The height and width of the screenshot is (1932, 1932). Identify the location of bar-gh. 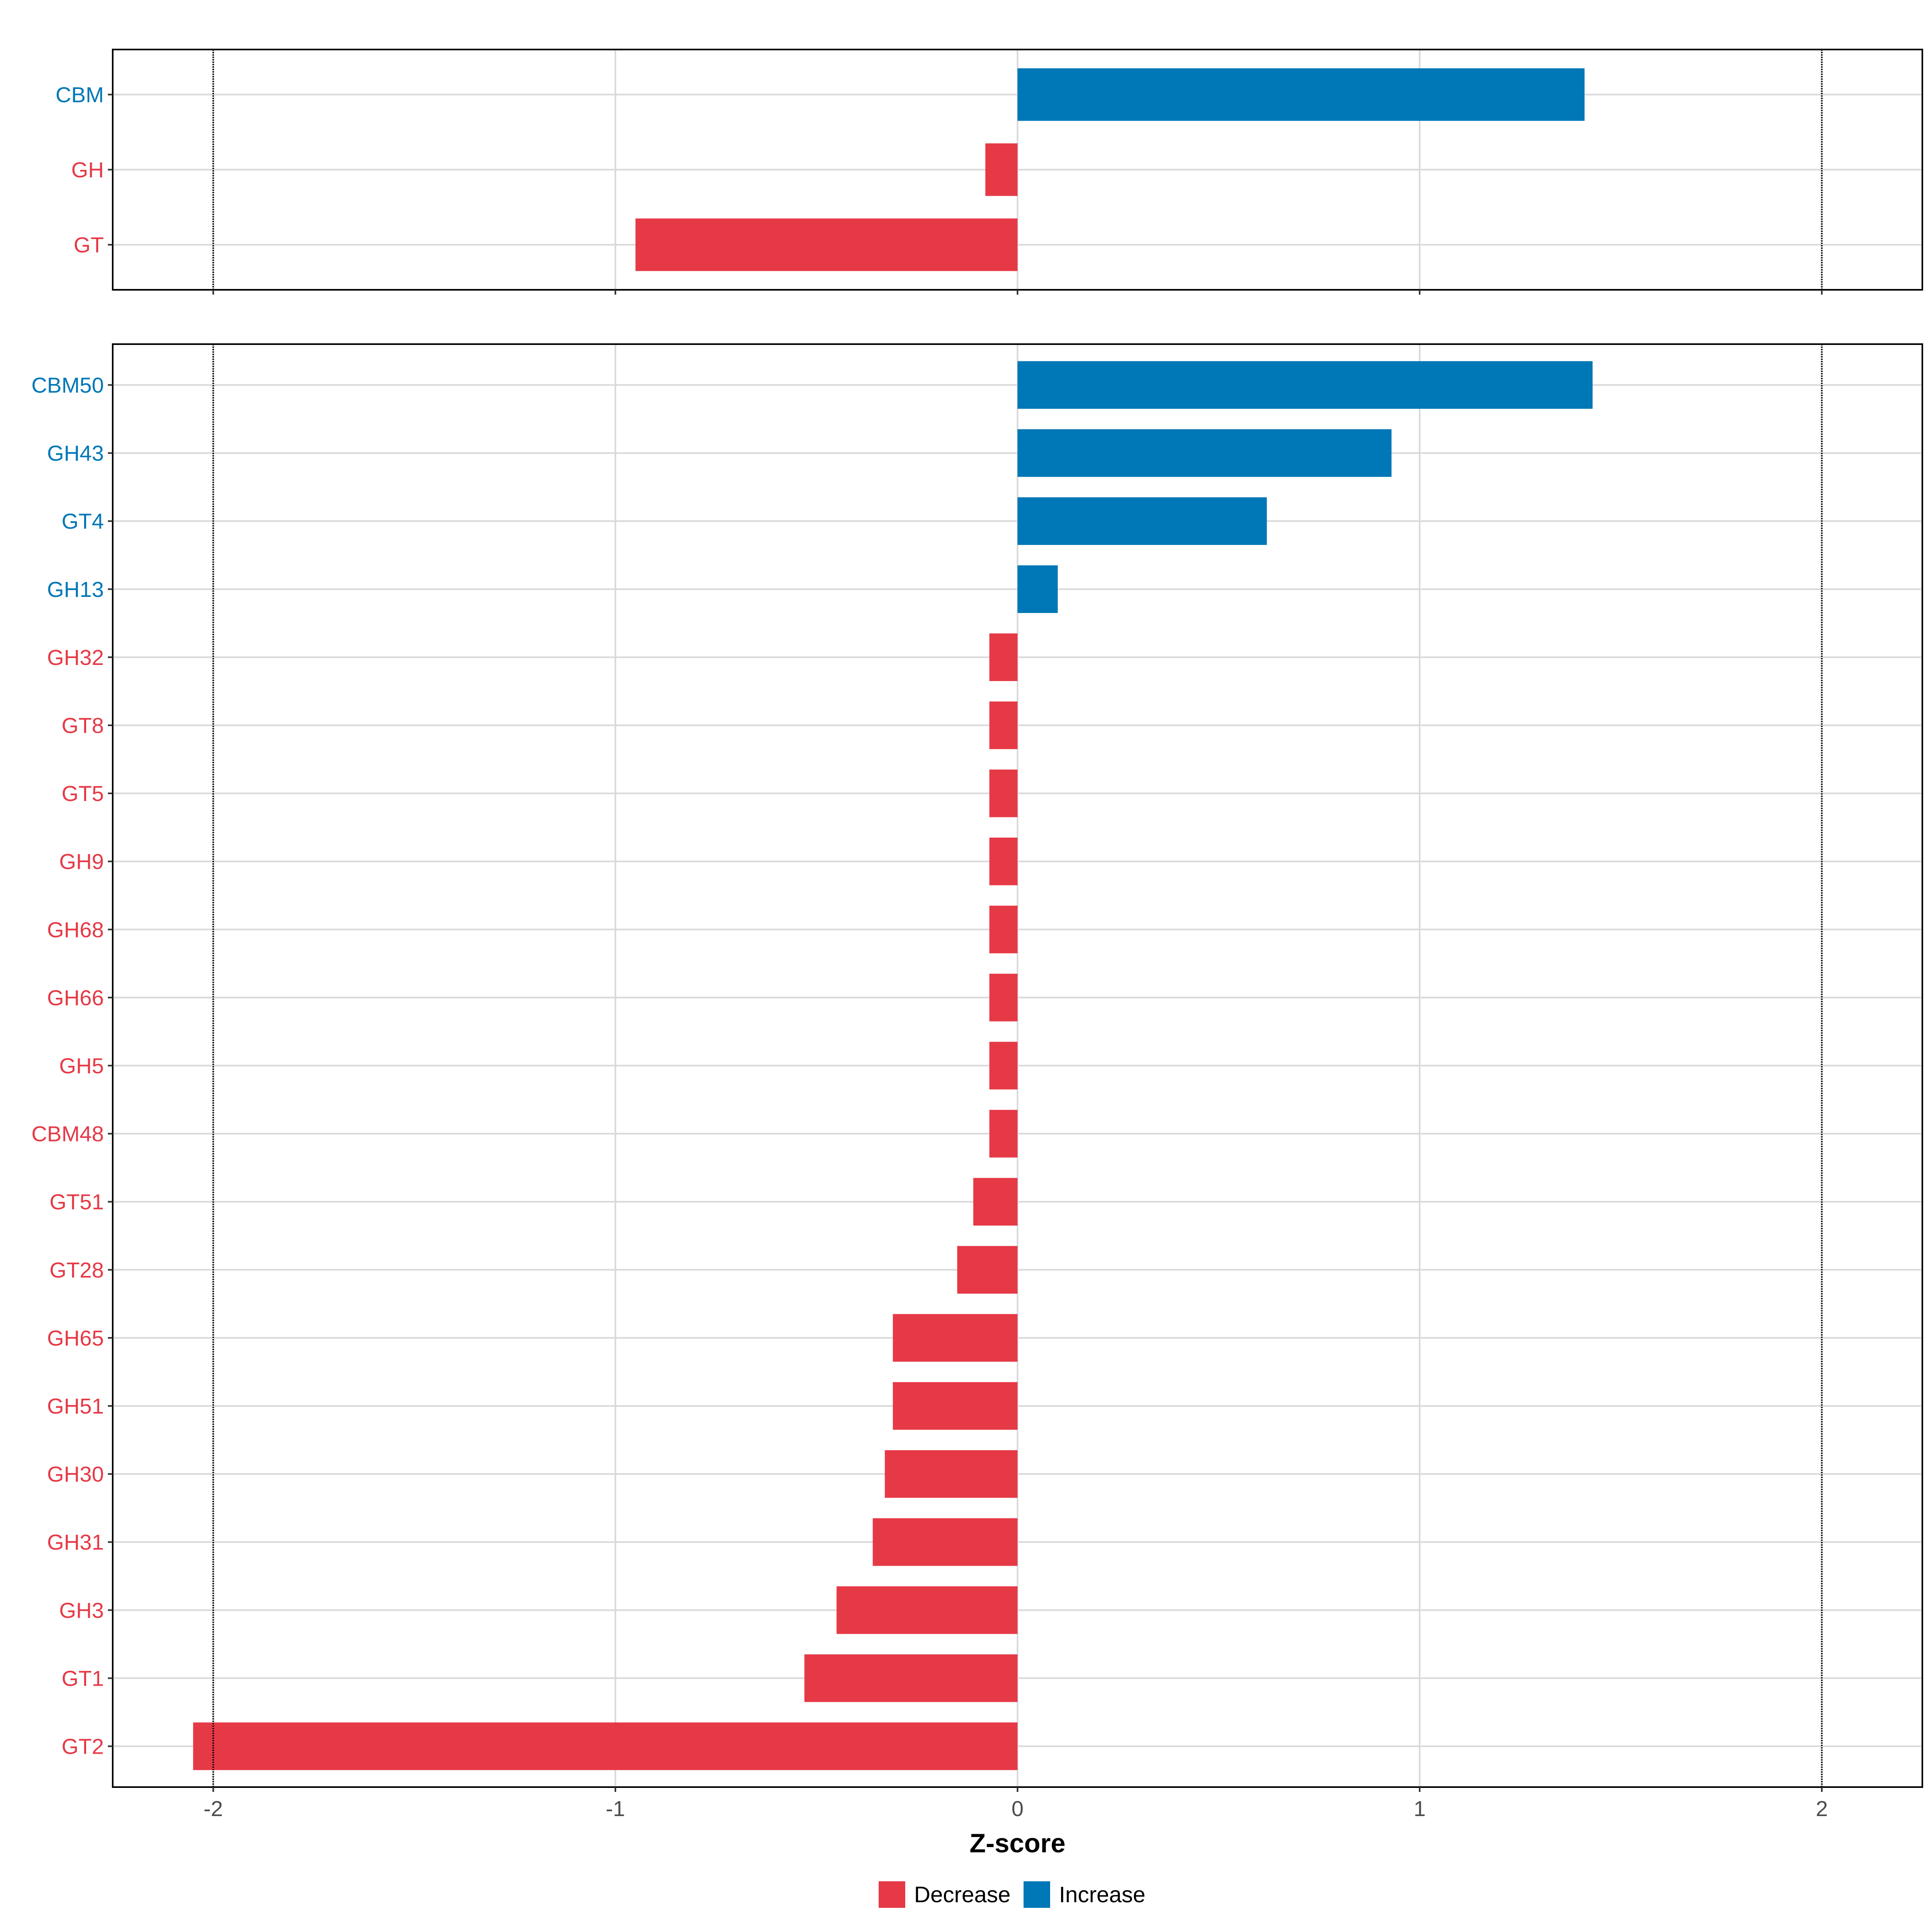
(1001, 169).